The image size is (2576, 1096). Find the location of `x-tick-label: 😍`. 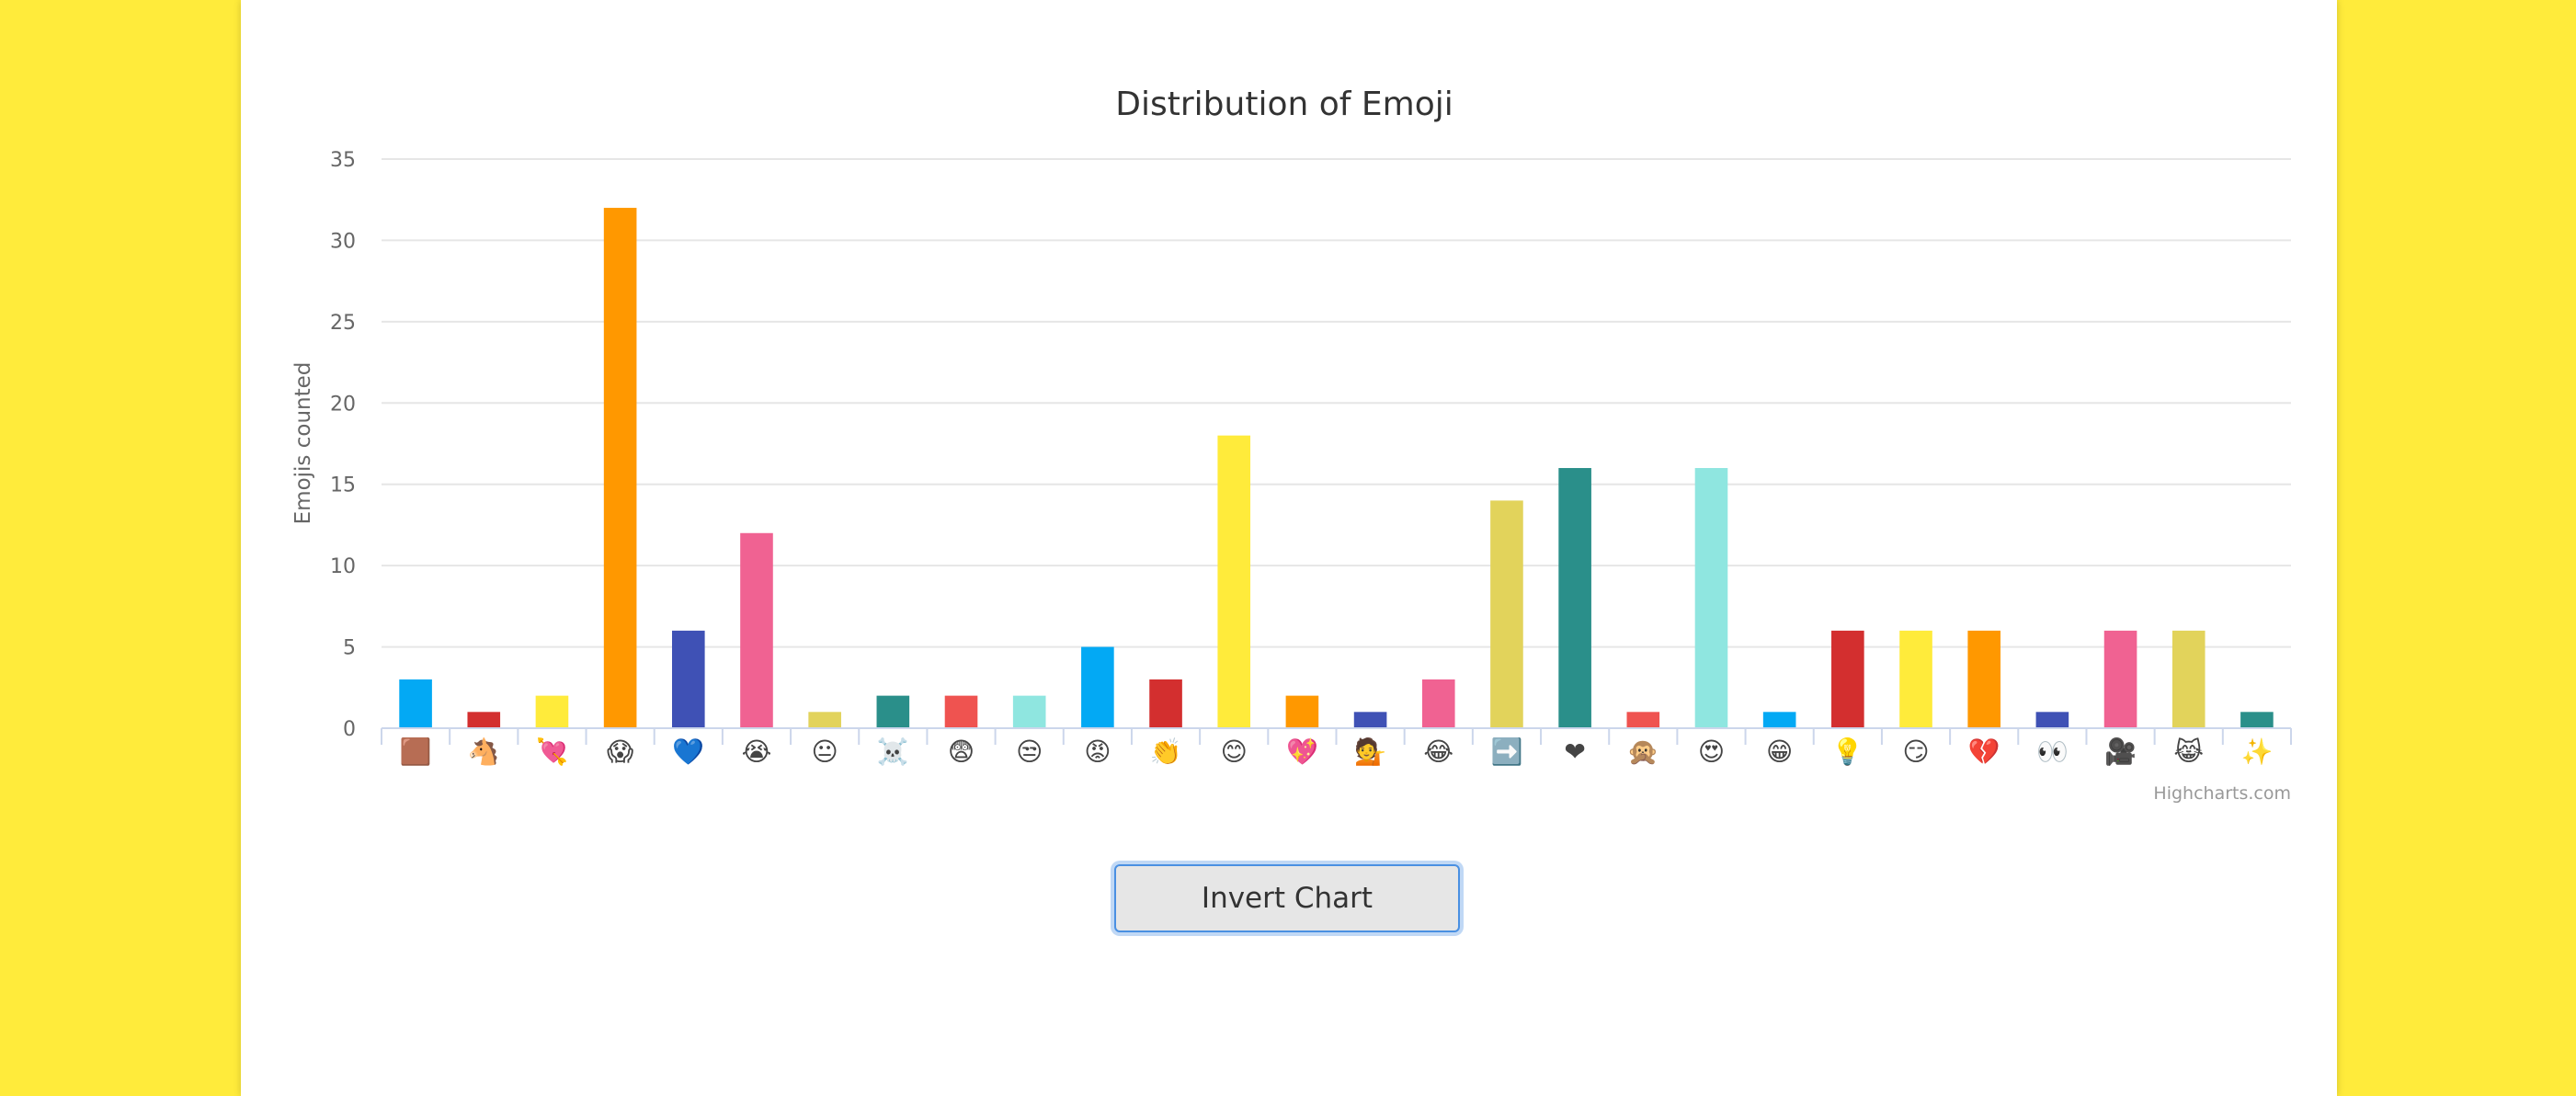

x-tick-label: 😍 is located at coordinates (1711, 751).